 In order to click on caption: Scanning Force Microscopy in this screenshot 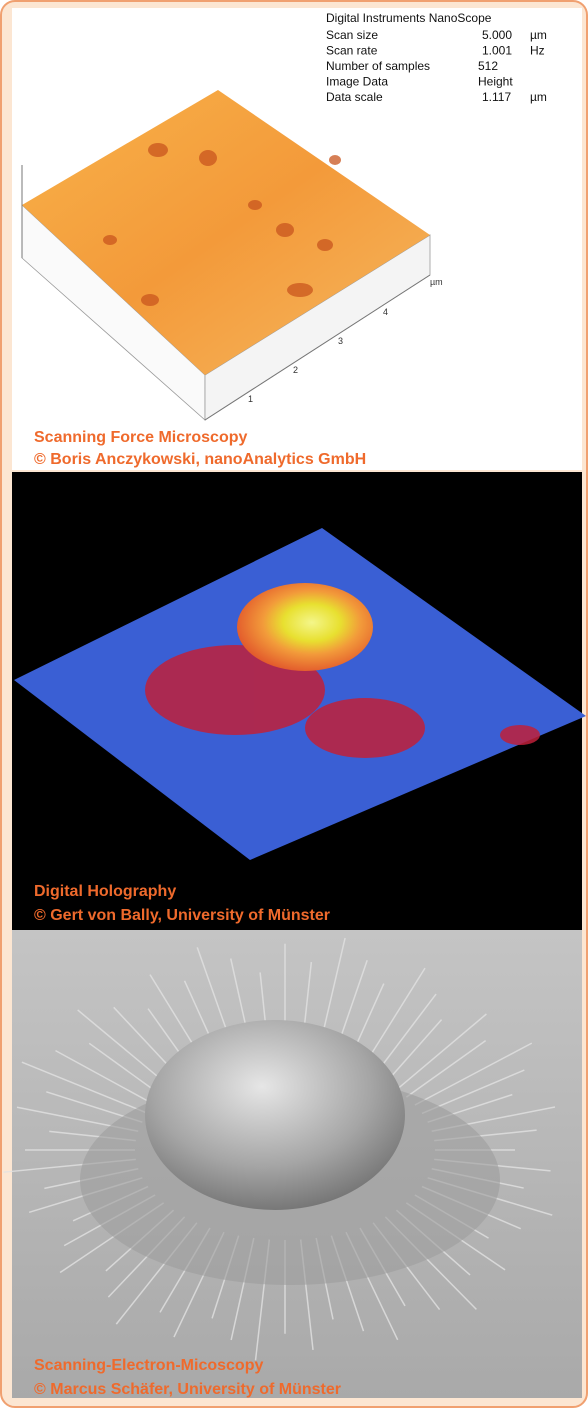, I will do `click(140, 437)`.